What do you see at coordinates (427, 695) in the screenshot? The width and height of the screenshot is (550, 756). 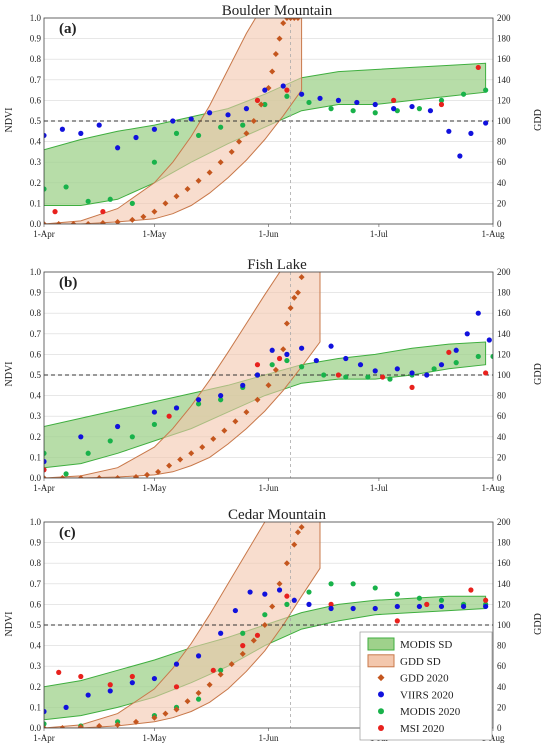 I see `legend-label: VIIRS 2020` at bounding box center [427, 695].